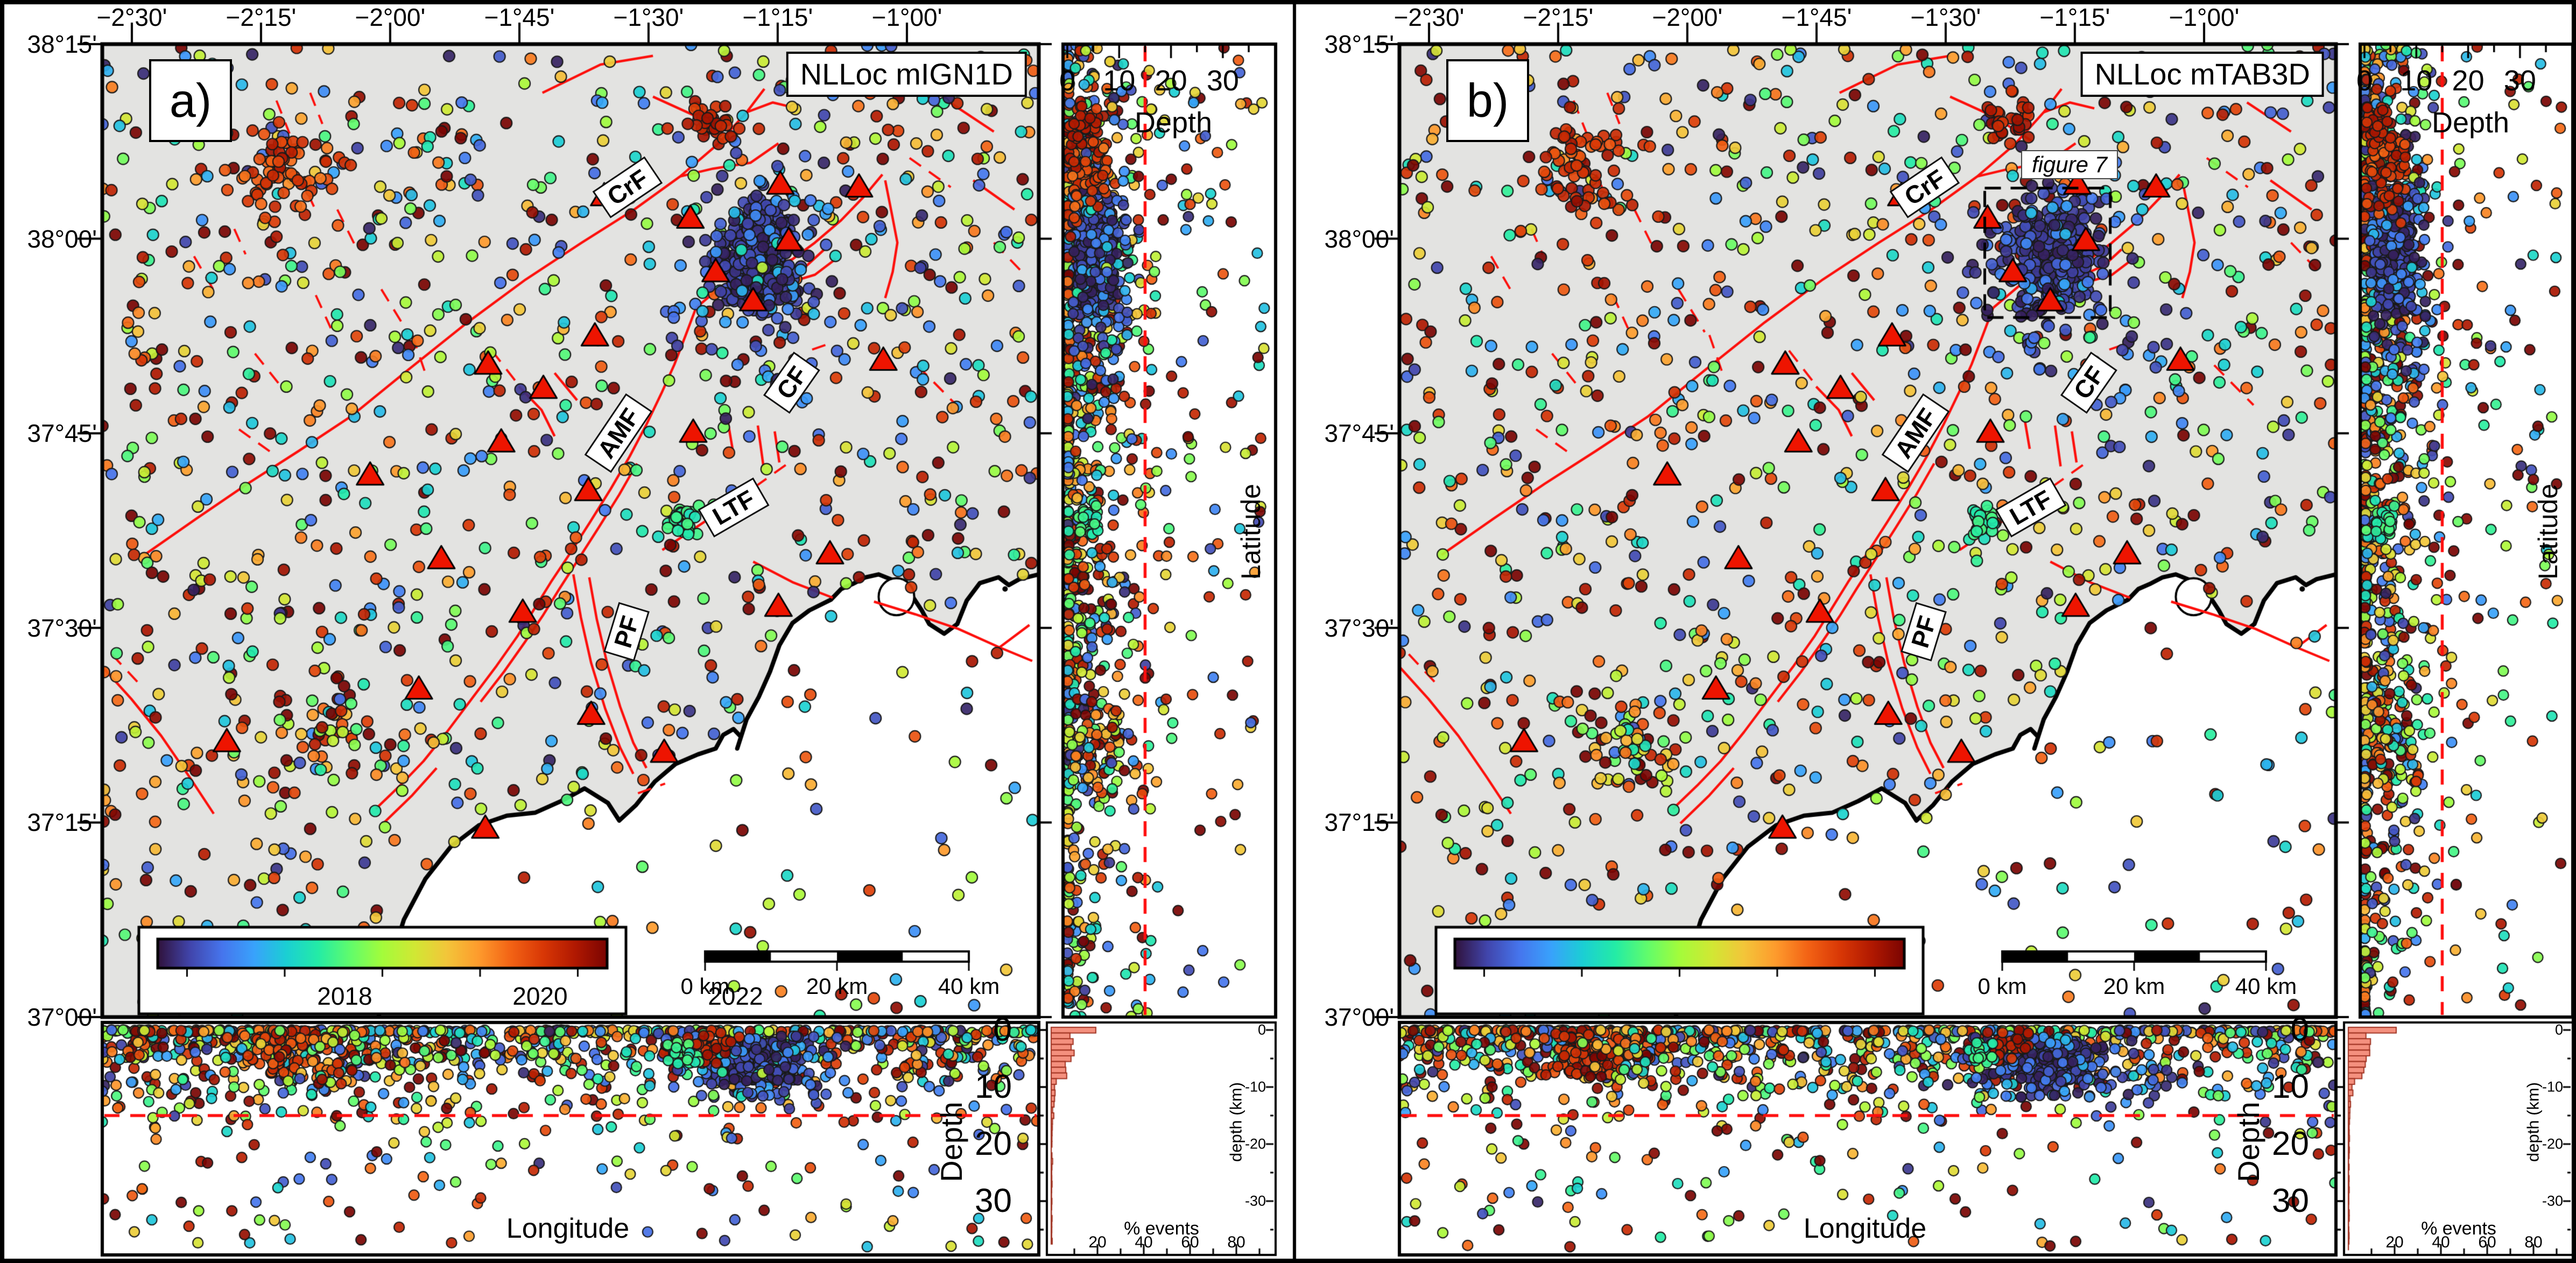  Describe the element at coordinates (345, 996) in the screenshot. I see `colorbar-year-label: 2018` at that location.